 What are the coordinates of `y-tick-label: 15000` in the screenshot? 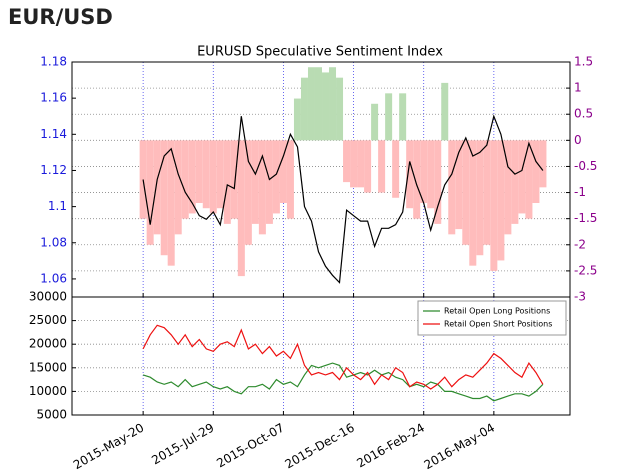 It's located at (48, 367).